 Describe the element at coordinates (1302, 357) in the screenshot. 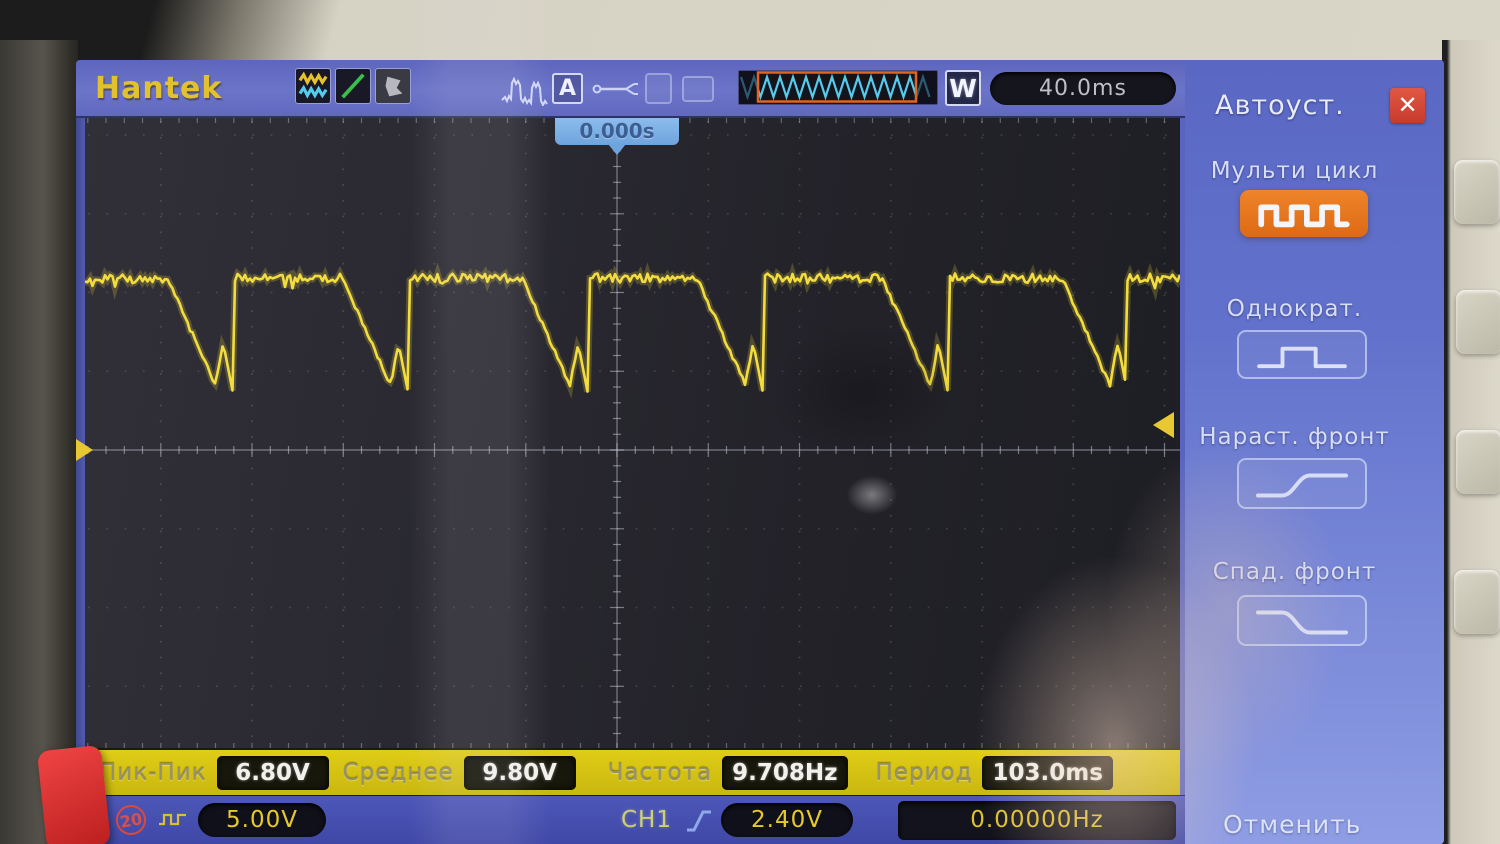

I see `single-pulse-icon` at that location.